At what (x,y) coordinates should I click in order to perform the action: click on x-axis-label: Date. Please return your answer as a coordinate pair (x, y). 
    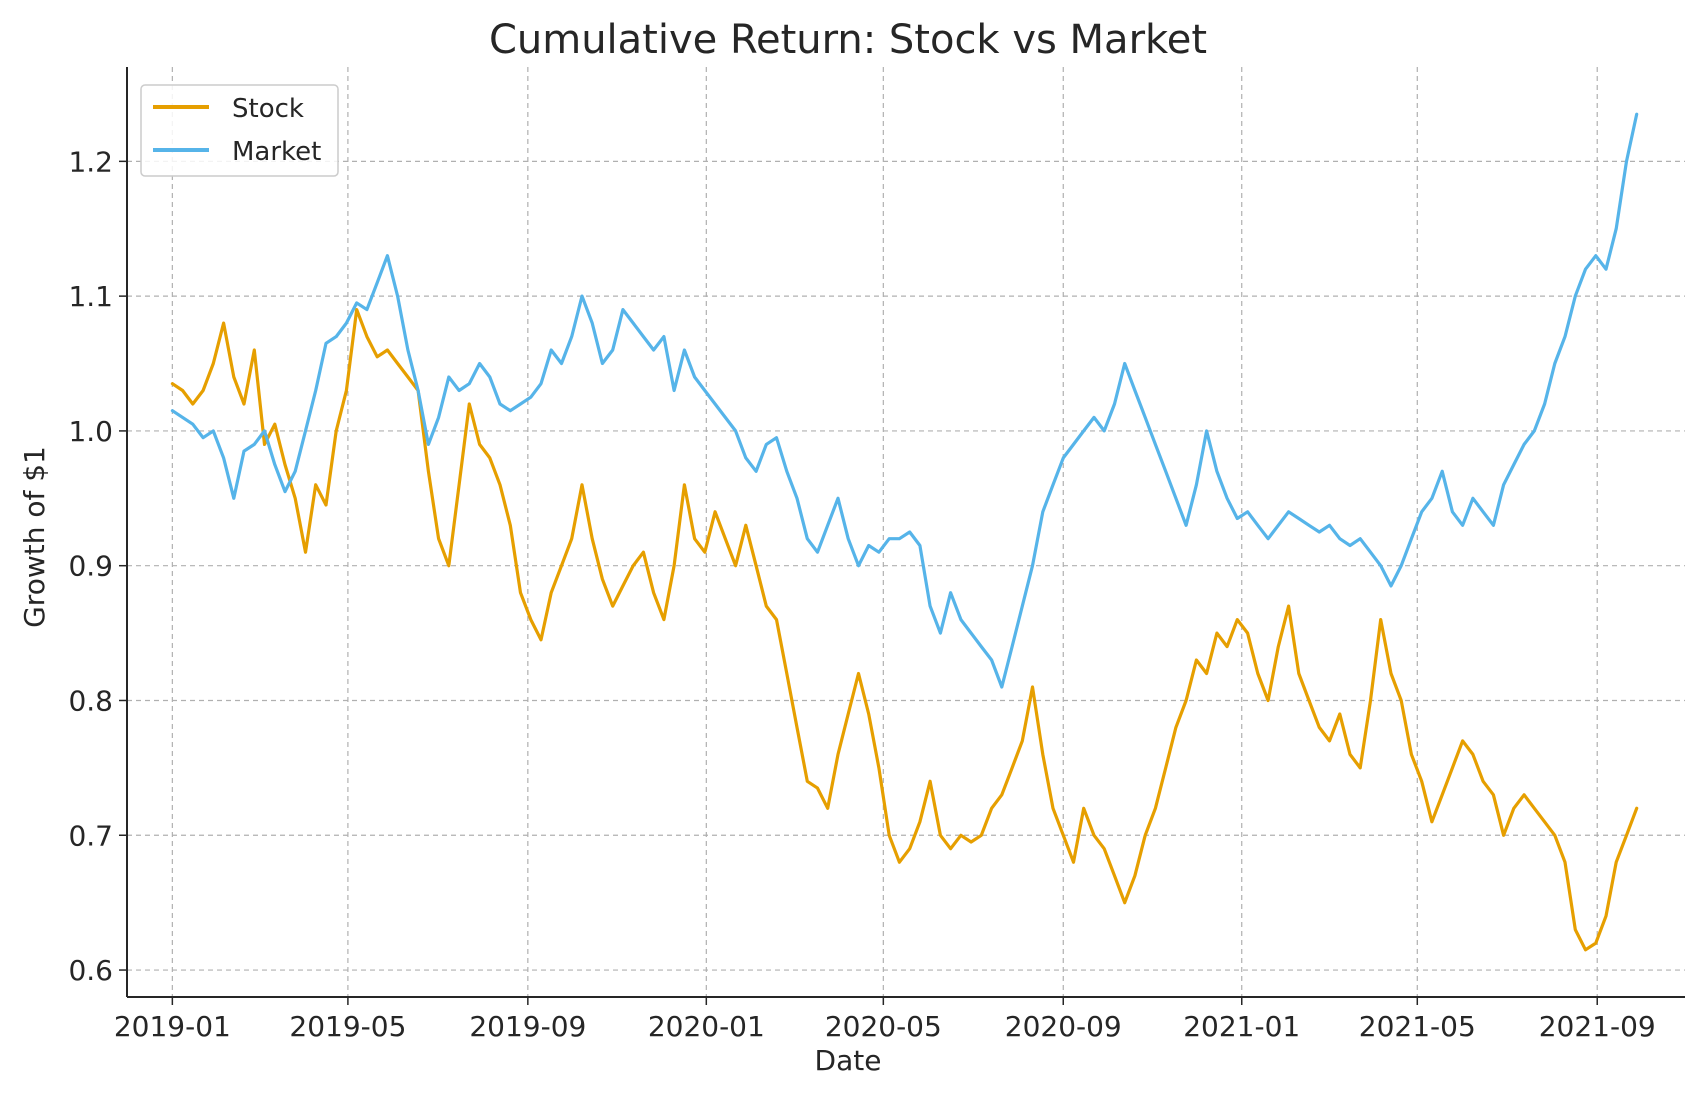
    Looking at the image, I should click on (848, 1060).